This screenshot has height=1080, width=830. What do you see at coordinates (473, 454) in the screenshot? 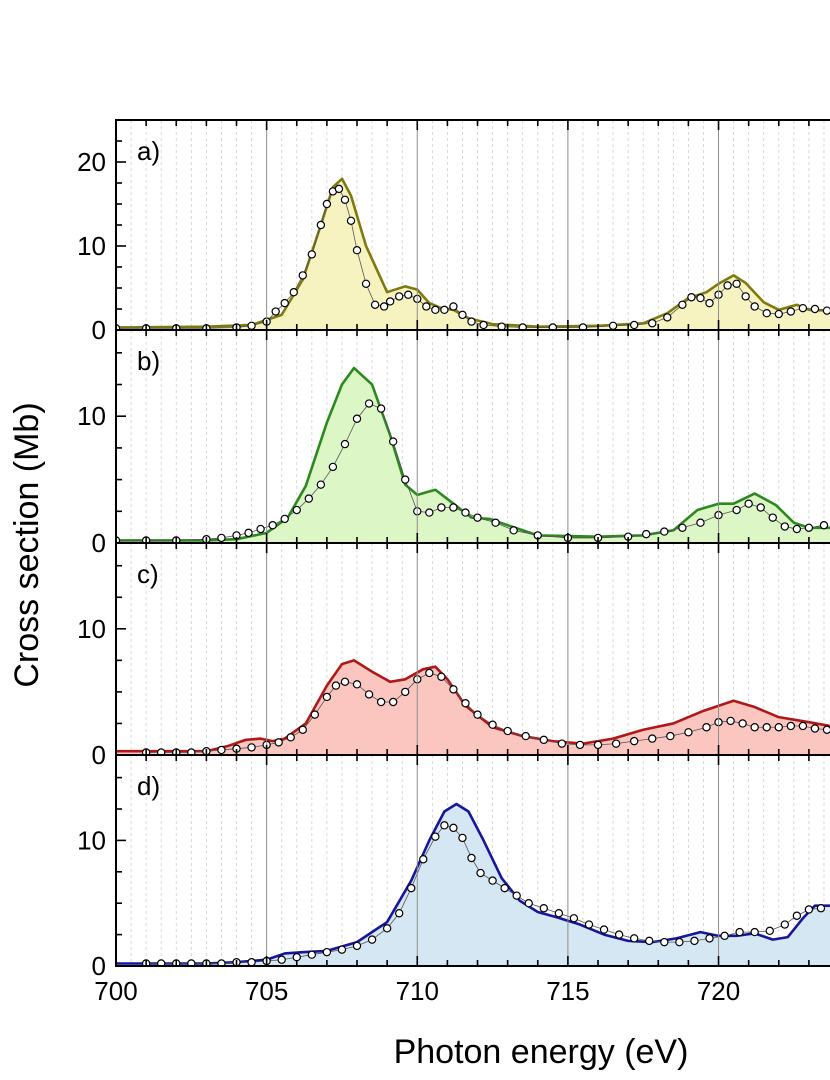
I see `panel-plot-area` at bounding box center [473, 454].